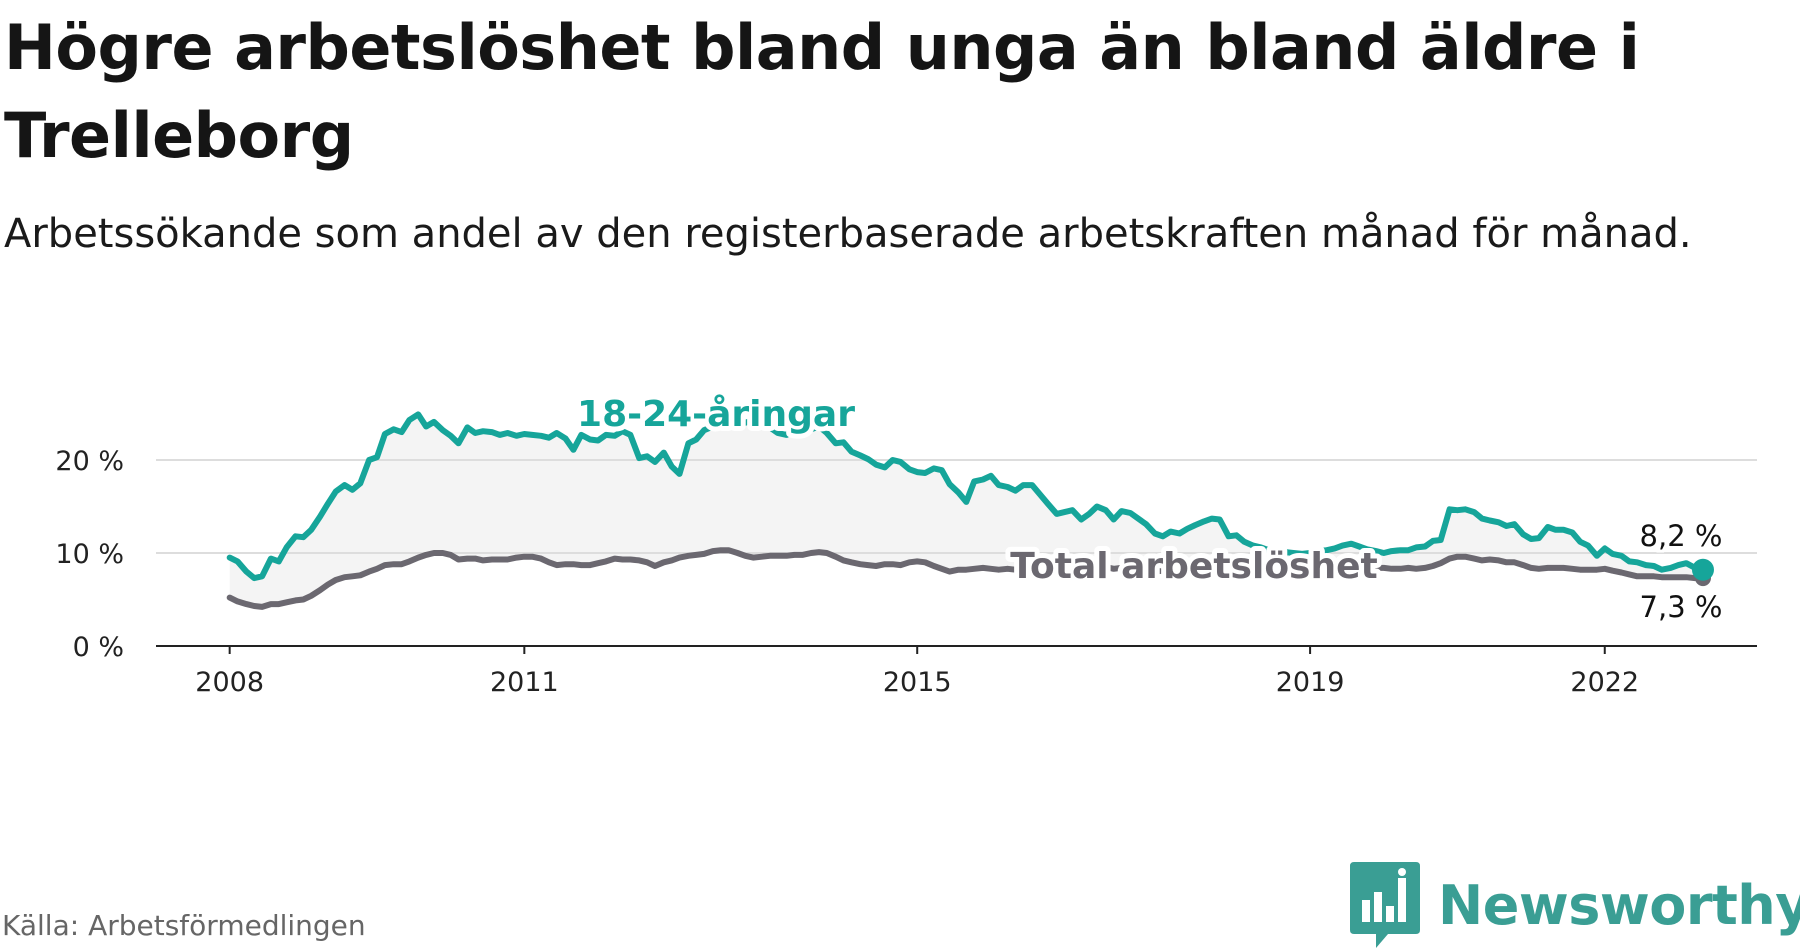 The image size is (1800, 950). What do you see at coordinates (89, 554) in the screenshot?
I see `y-tick-label: 10 %` at bounding box center [89, 554].